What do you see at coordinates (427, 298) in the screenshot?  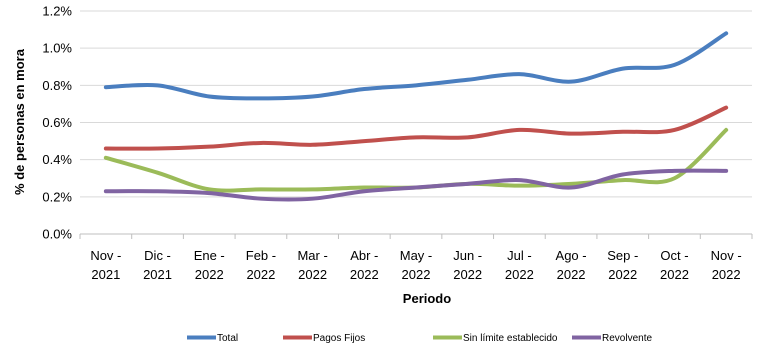 I see `x-axis-title: Periodo` at bounding box center [427, 298].